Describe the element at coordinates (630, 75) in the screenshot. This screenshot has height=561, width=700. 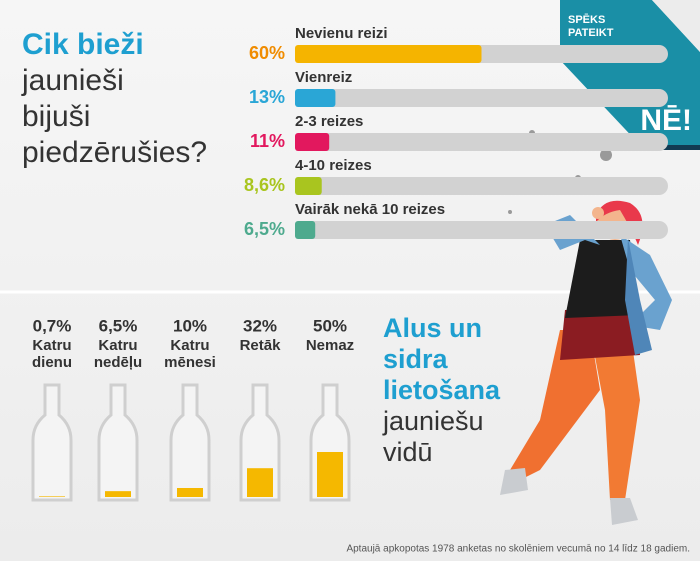
I see `logo: SPĒKS PATEIKT NĒ!` at that location.